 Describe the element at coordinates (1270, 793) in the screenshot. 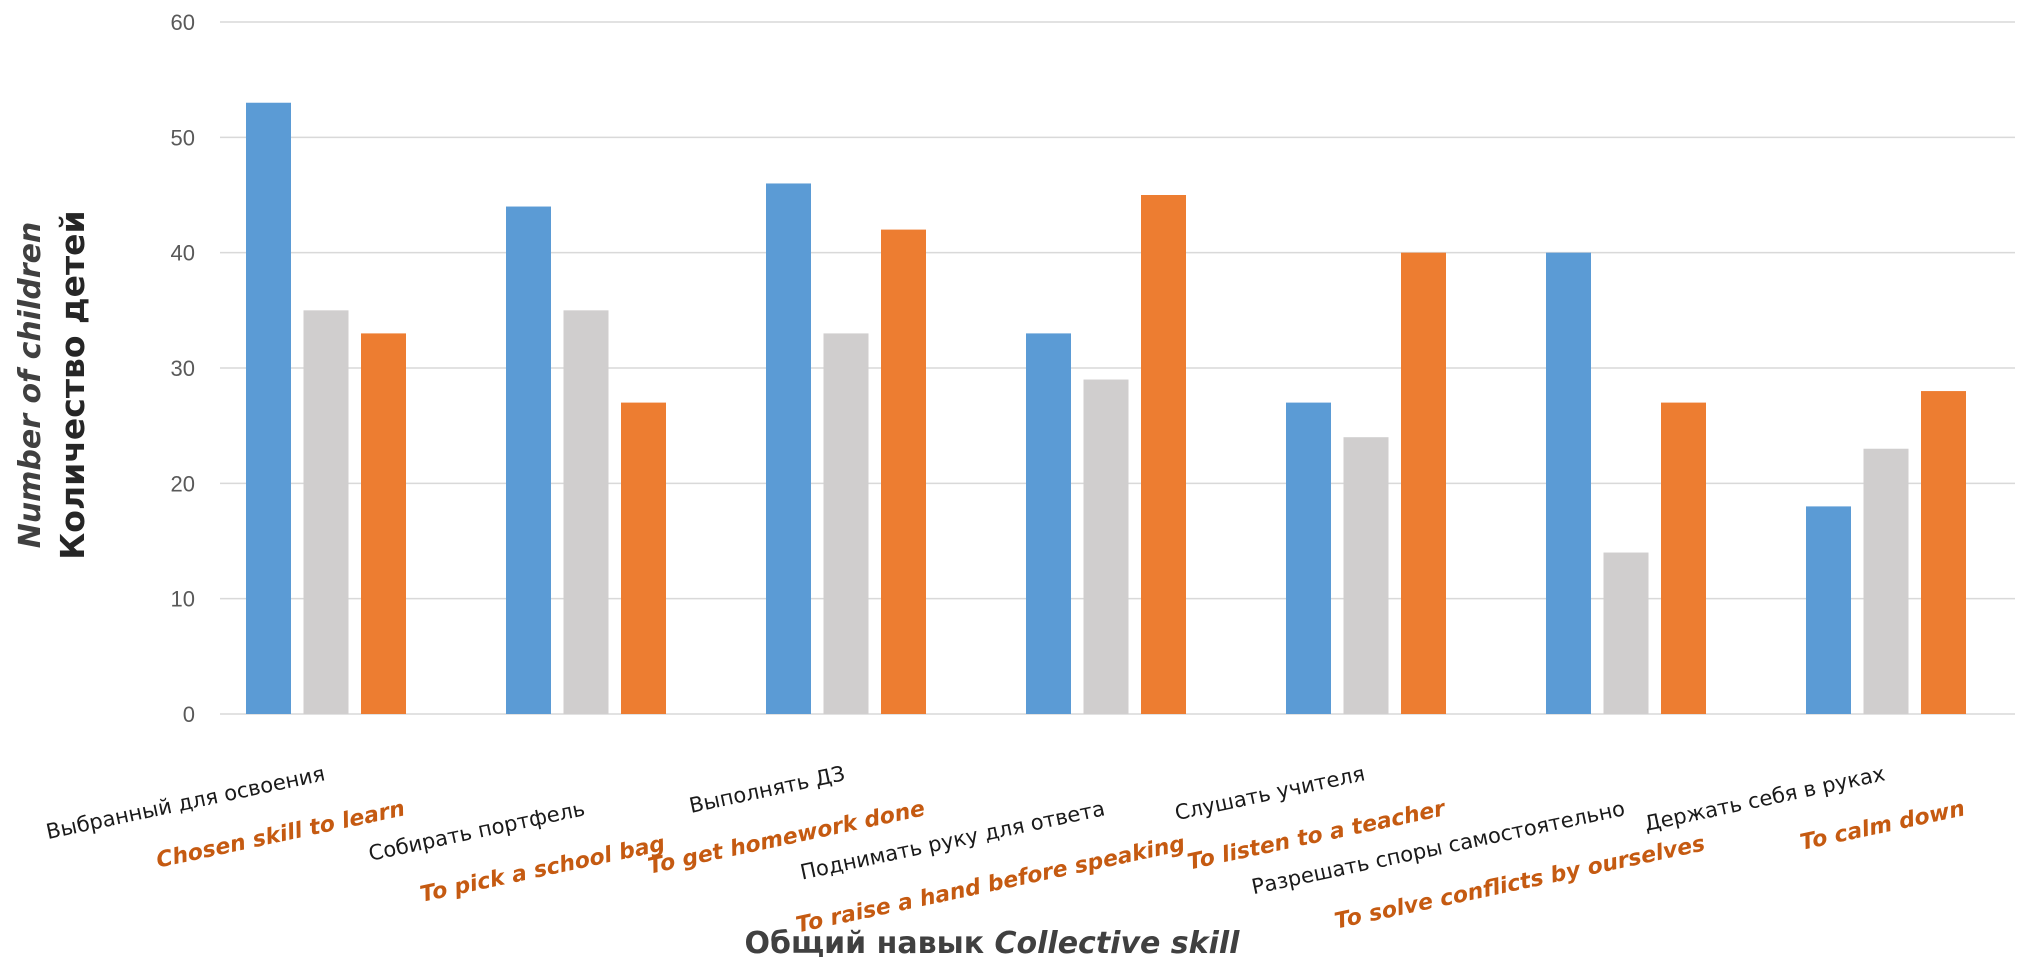

I see `category-label-ru: Слушать учителя` at that location.